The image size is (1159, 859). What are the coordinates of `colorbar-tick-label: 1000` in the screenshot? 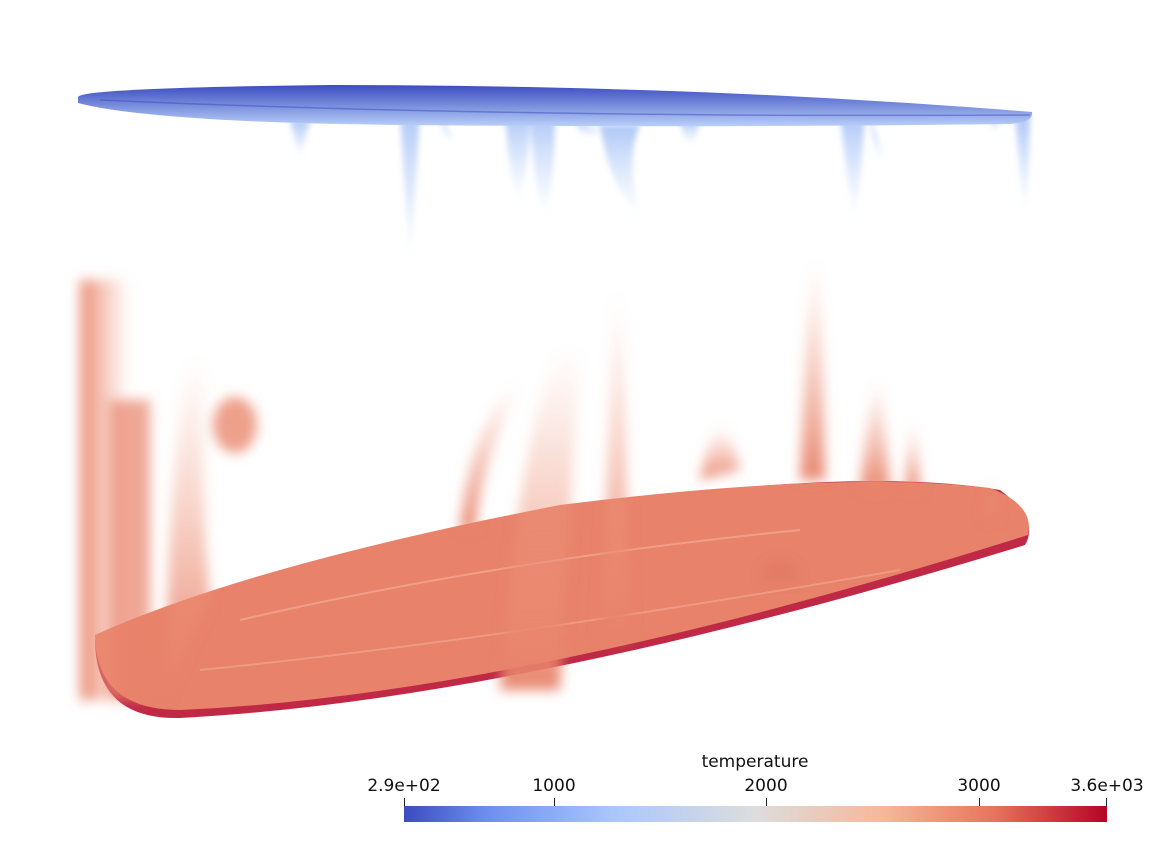 It's located at (554, 786).